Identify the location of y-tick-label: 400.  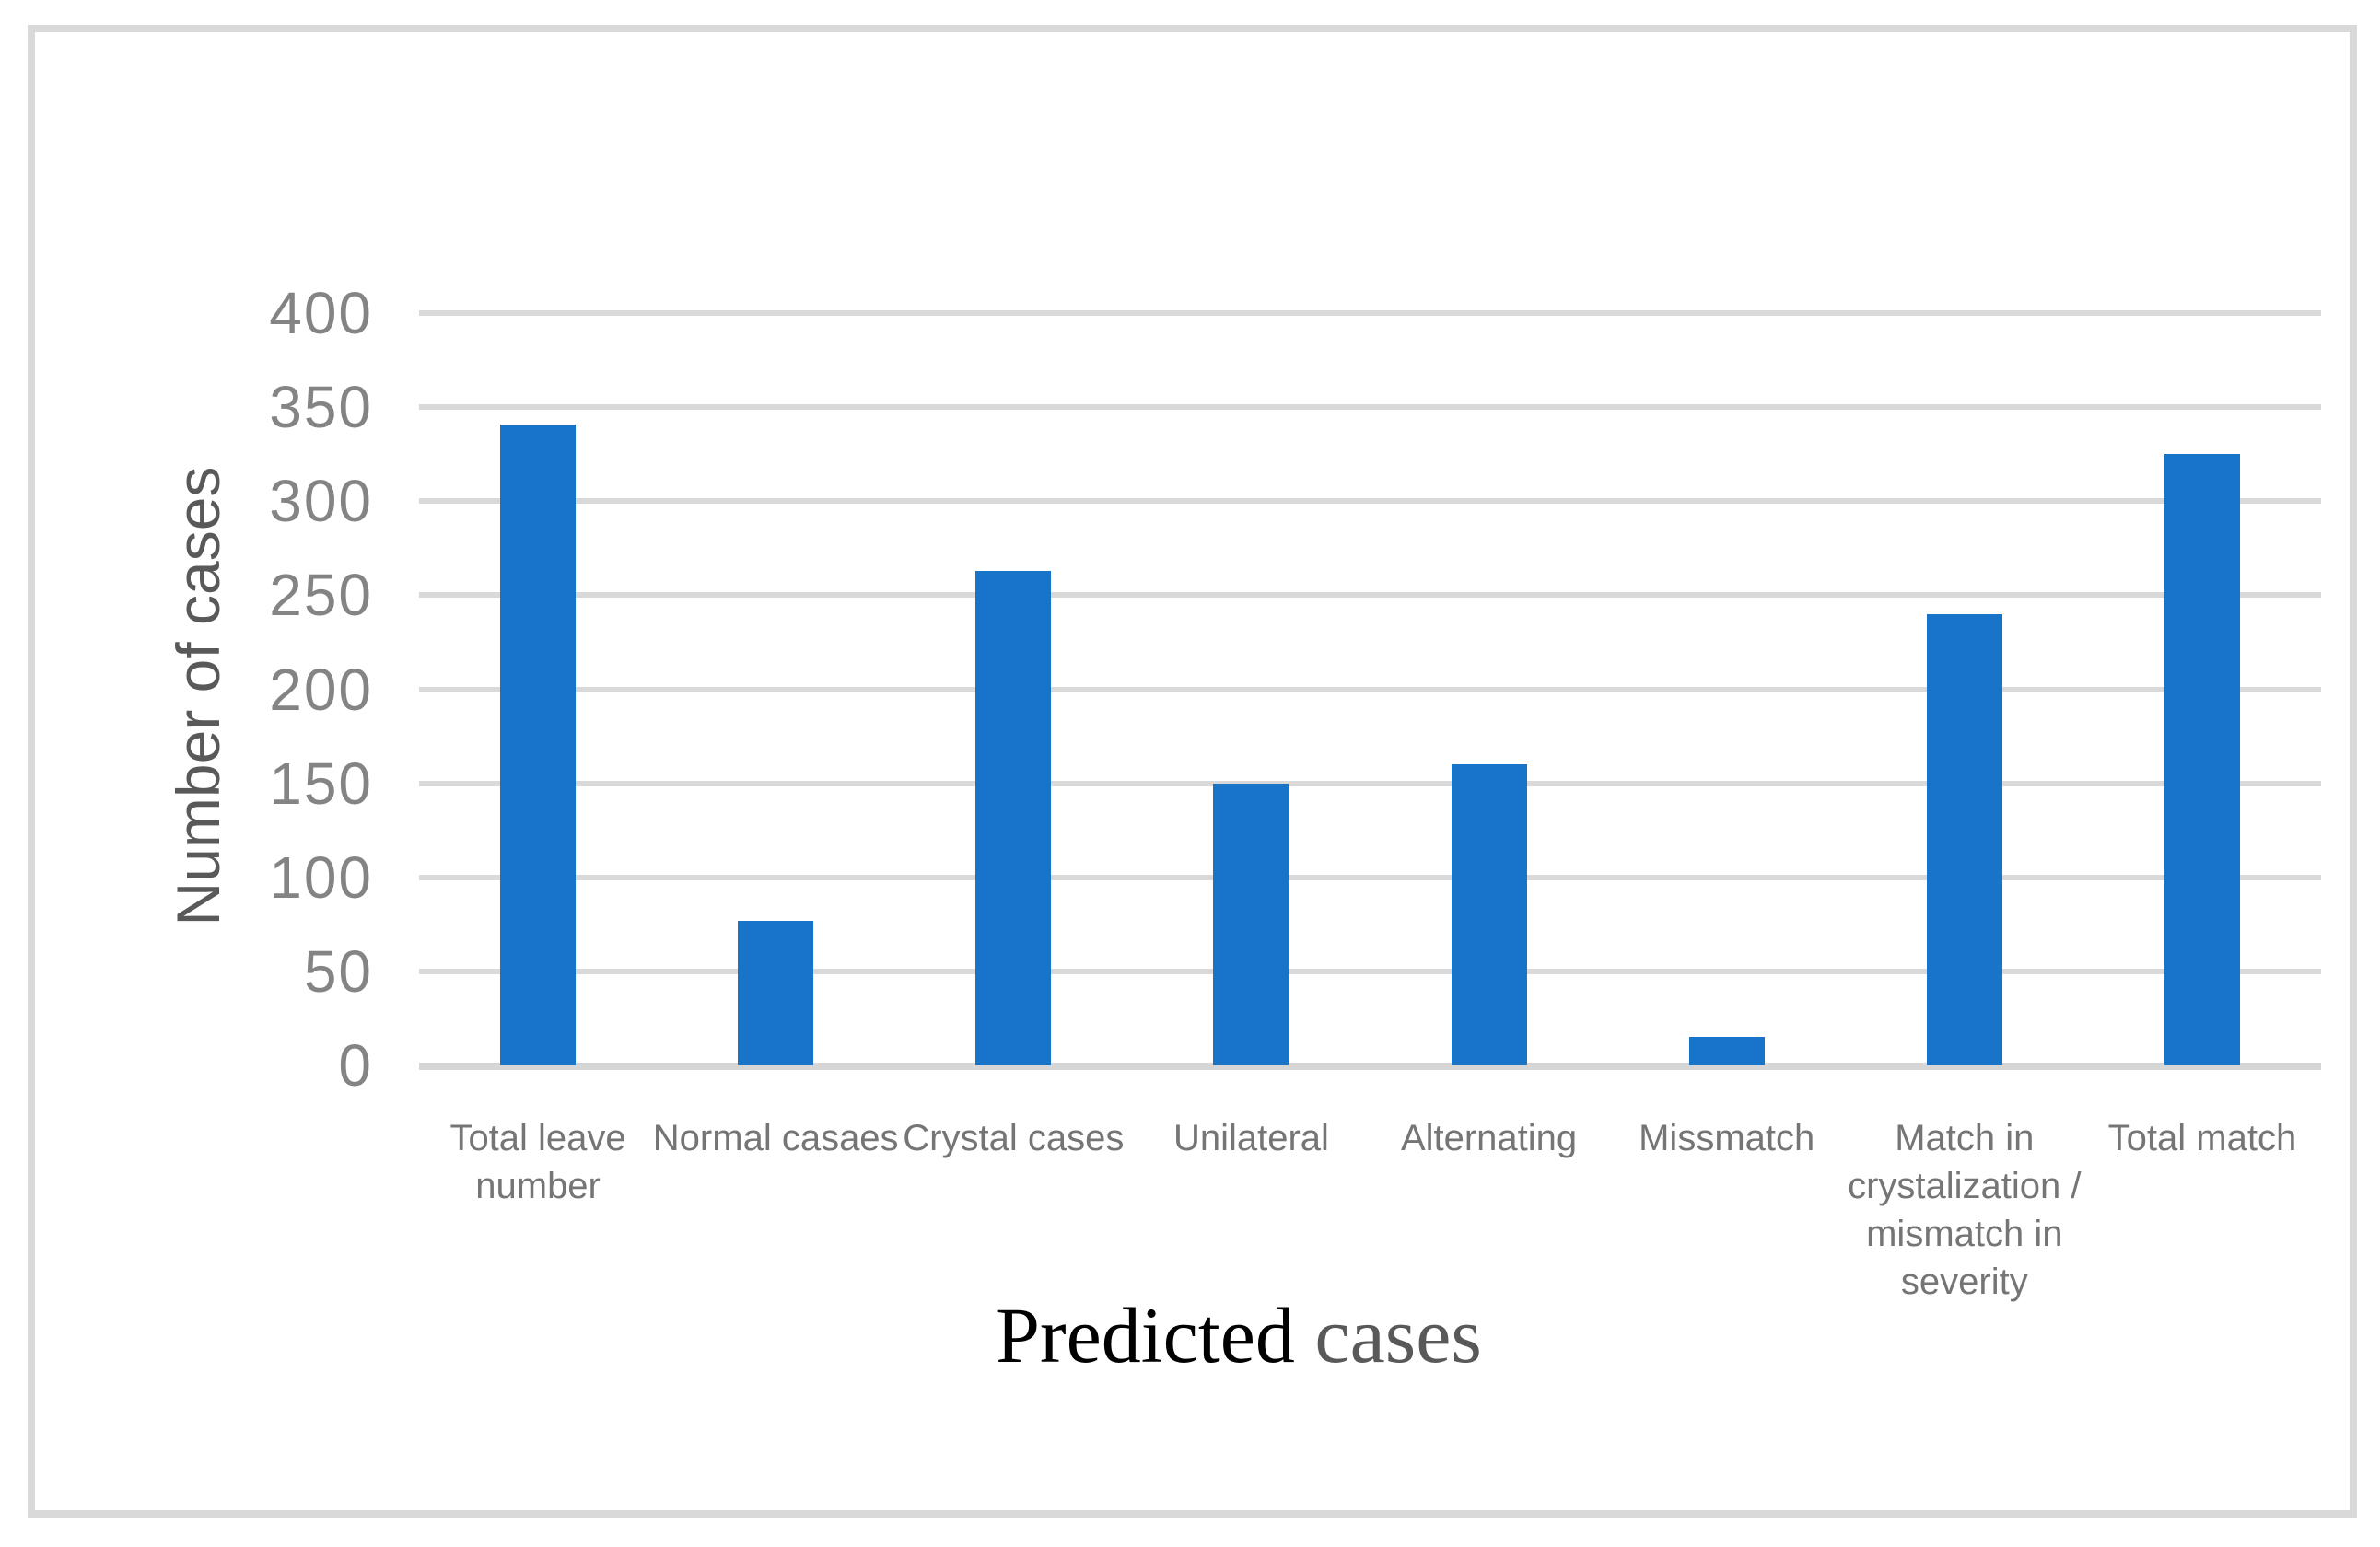
(321, 313).